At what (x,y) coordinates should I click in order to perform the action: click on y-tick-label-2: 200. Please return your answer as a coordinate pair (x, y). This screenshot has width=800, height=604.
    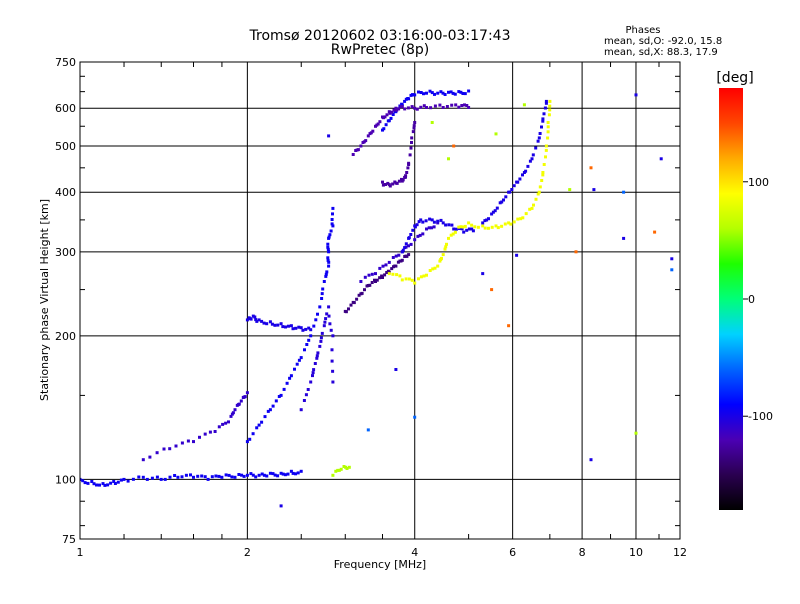
    Looking at the image, I should click on (65, 336).